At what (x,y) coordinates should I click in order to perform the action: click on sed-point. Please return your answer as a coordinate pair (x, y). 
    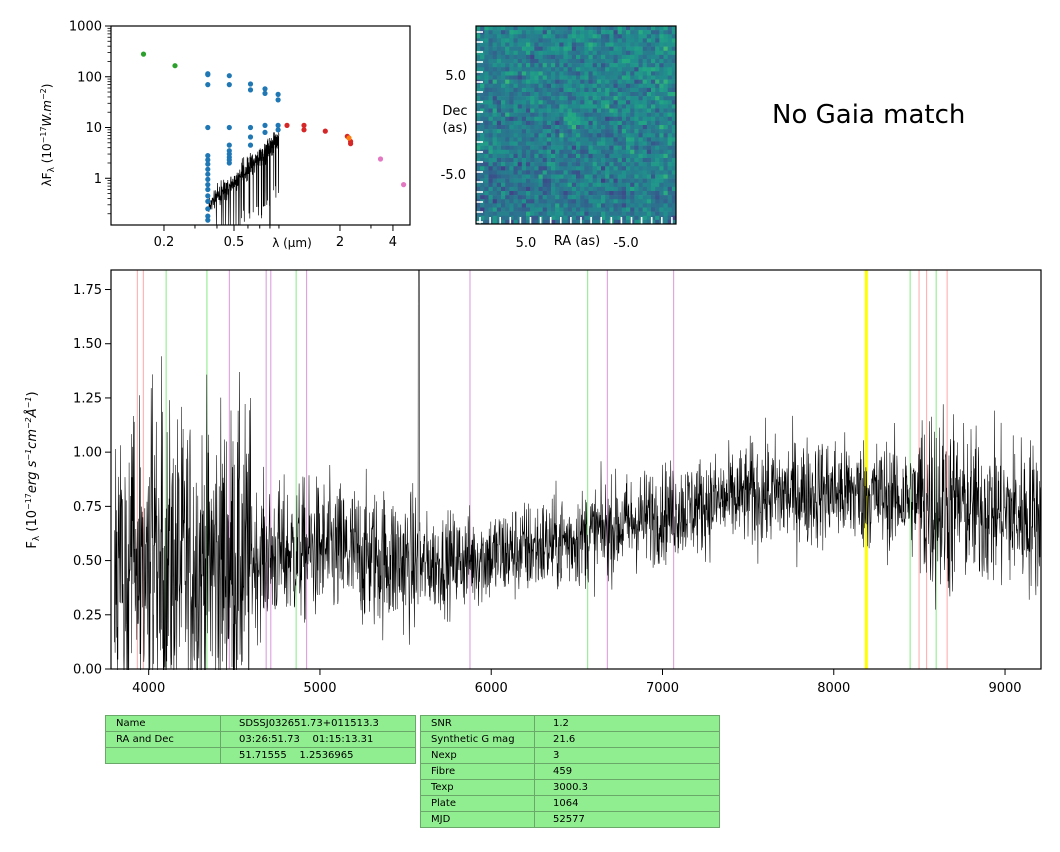
    Looking at the image, I should click on (229, 85).